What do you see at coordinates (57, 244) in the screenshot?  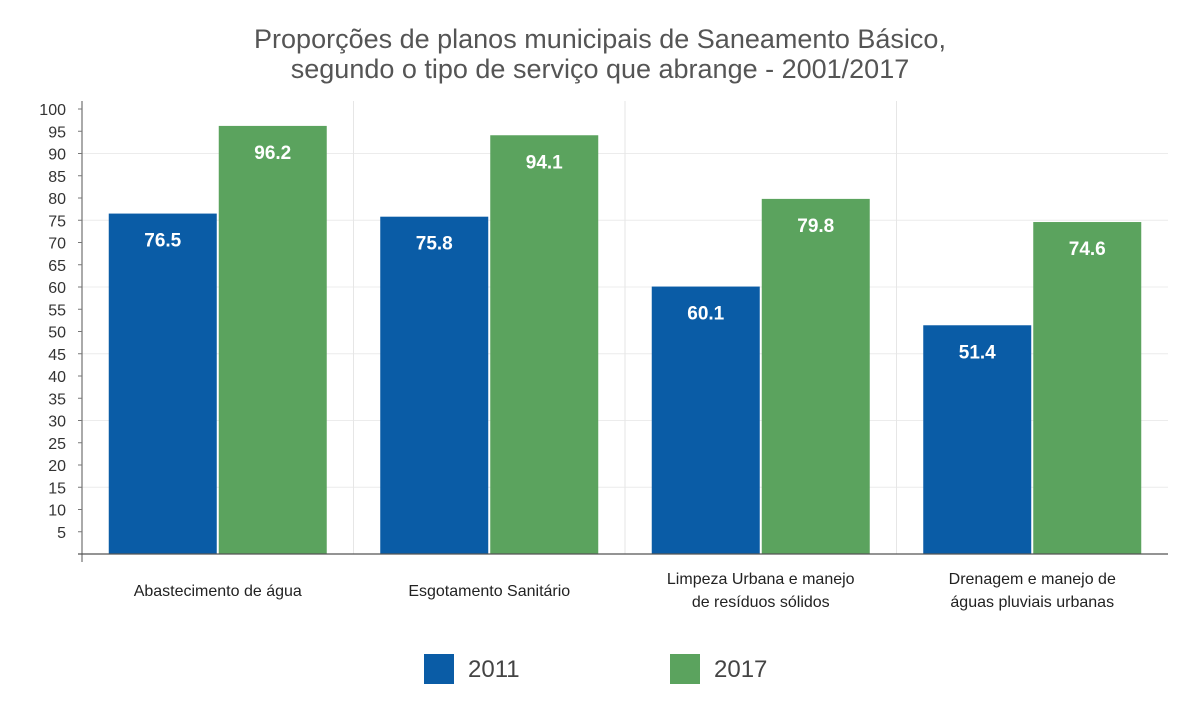 I see `y-tick-label: 70` at bounding box center [57, 244].